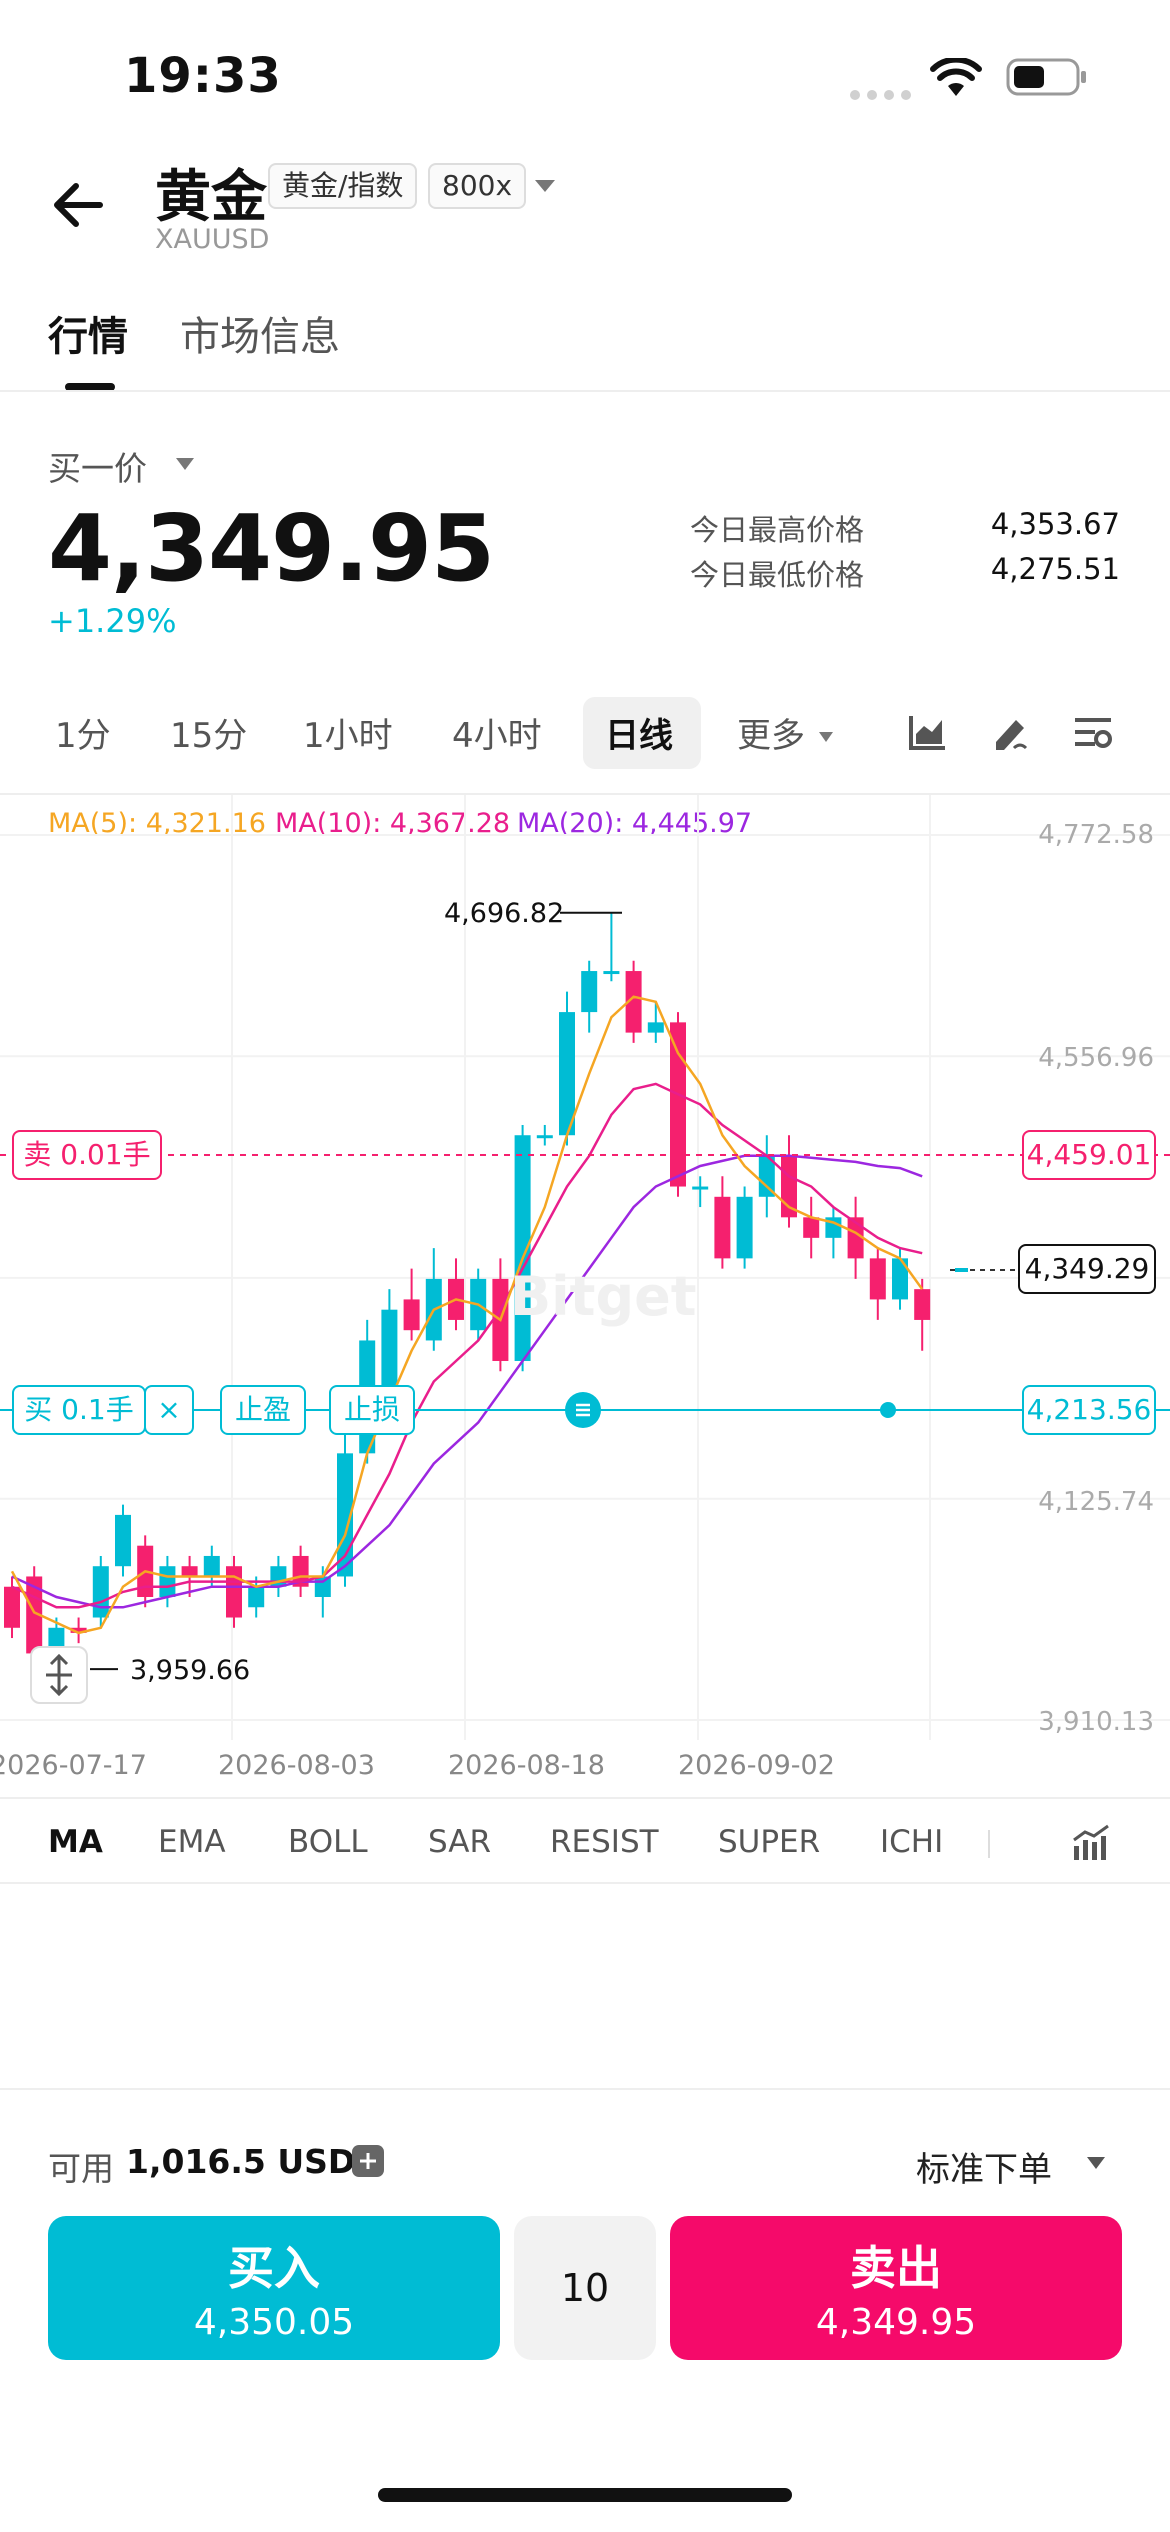 Image resolution: width=1170 pixels, height=2532 pixels. What do you see at coordinates (211, 197) in the screenshot?
I see `page-title: 黄金` at bounding box center [211, 197].